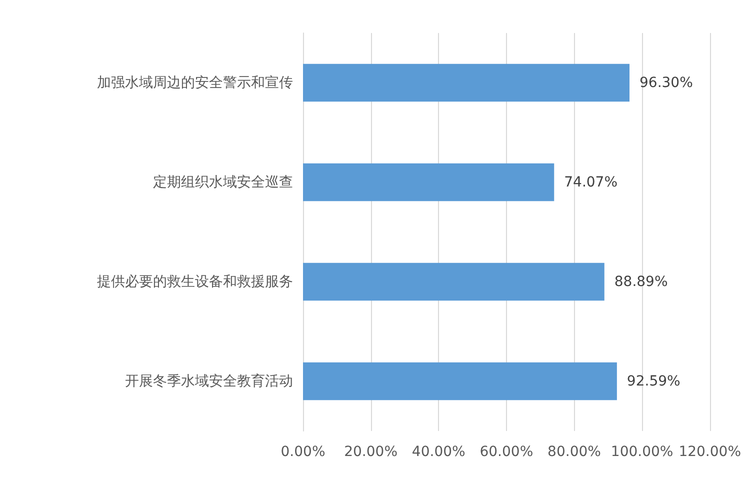 This screenshot has width=752, height=489. I want to click on x-tick-label: 120.00%, so click(710, 452).